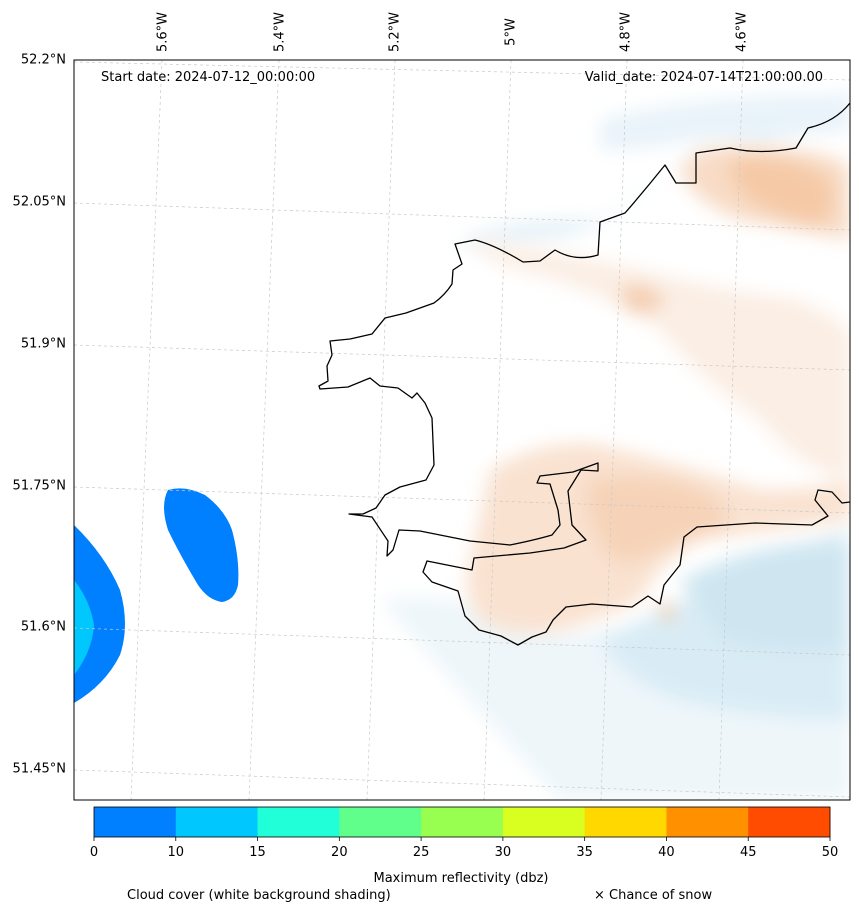 The image size is (859, 914). Describe the element at coordinates (176, 852) in the screenshot. I see `colorbar-tick-label: 10` at that location.